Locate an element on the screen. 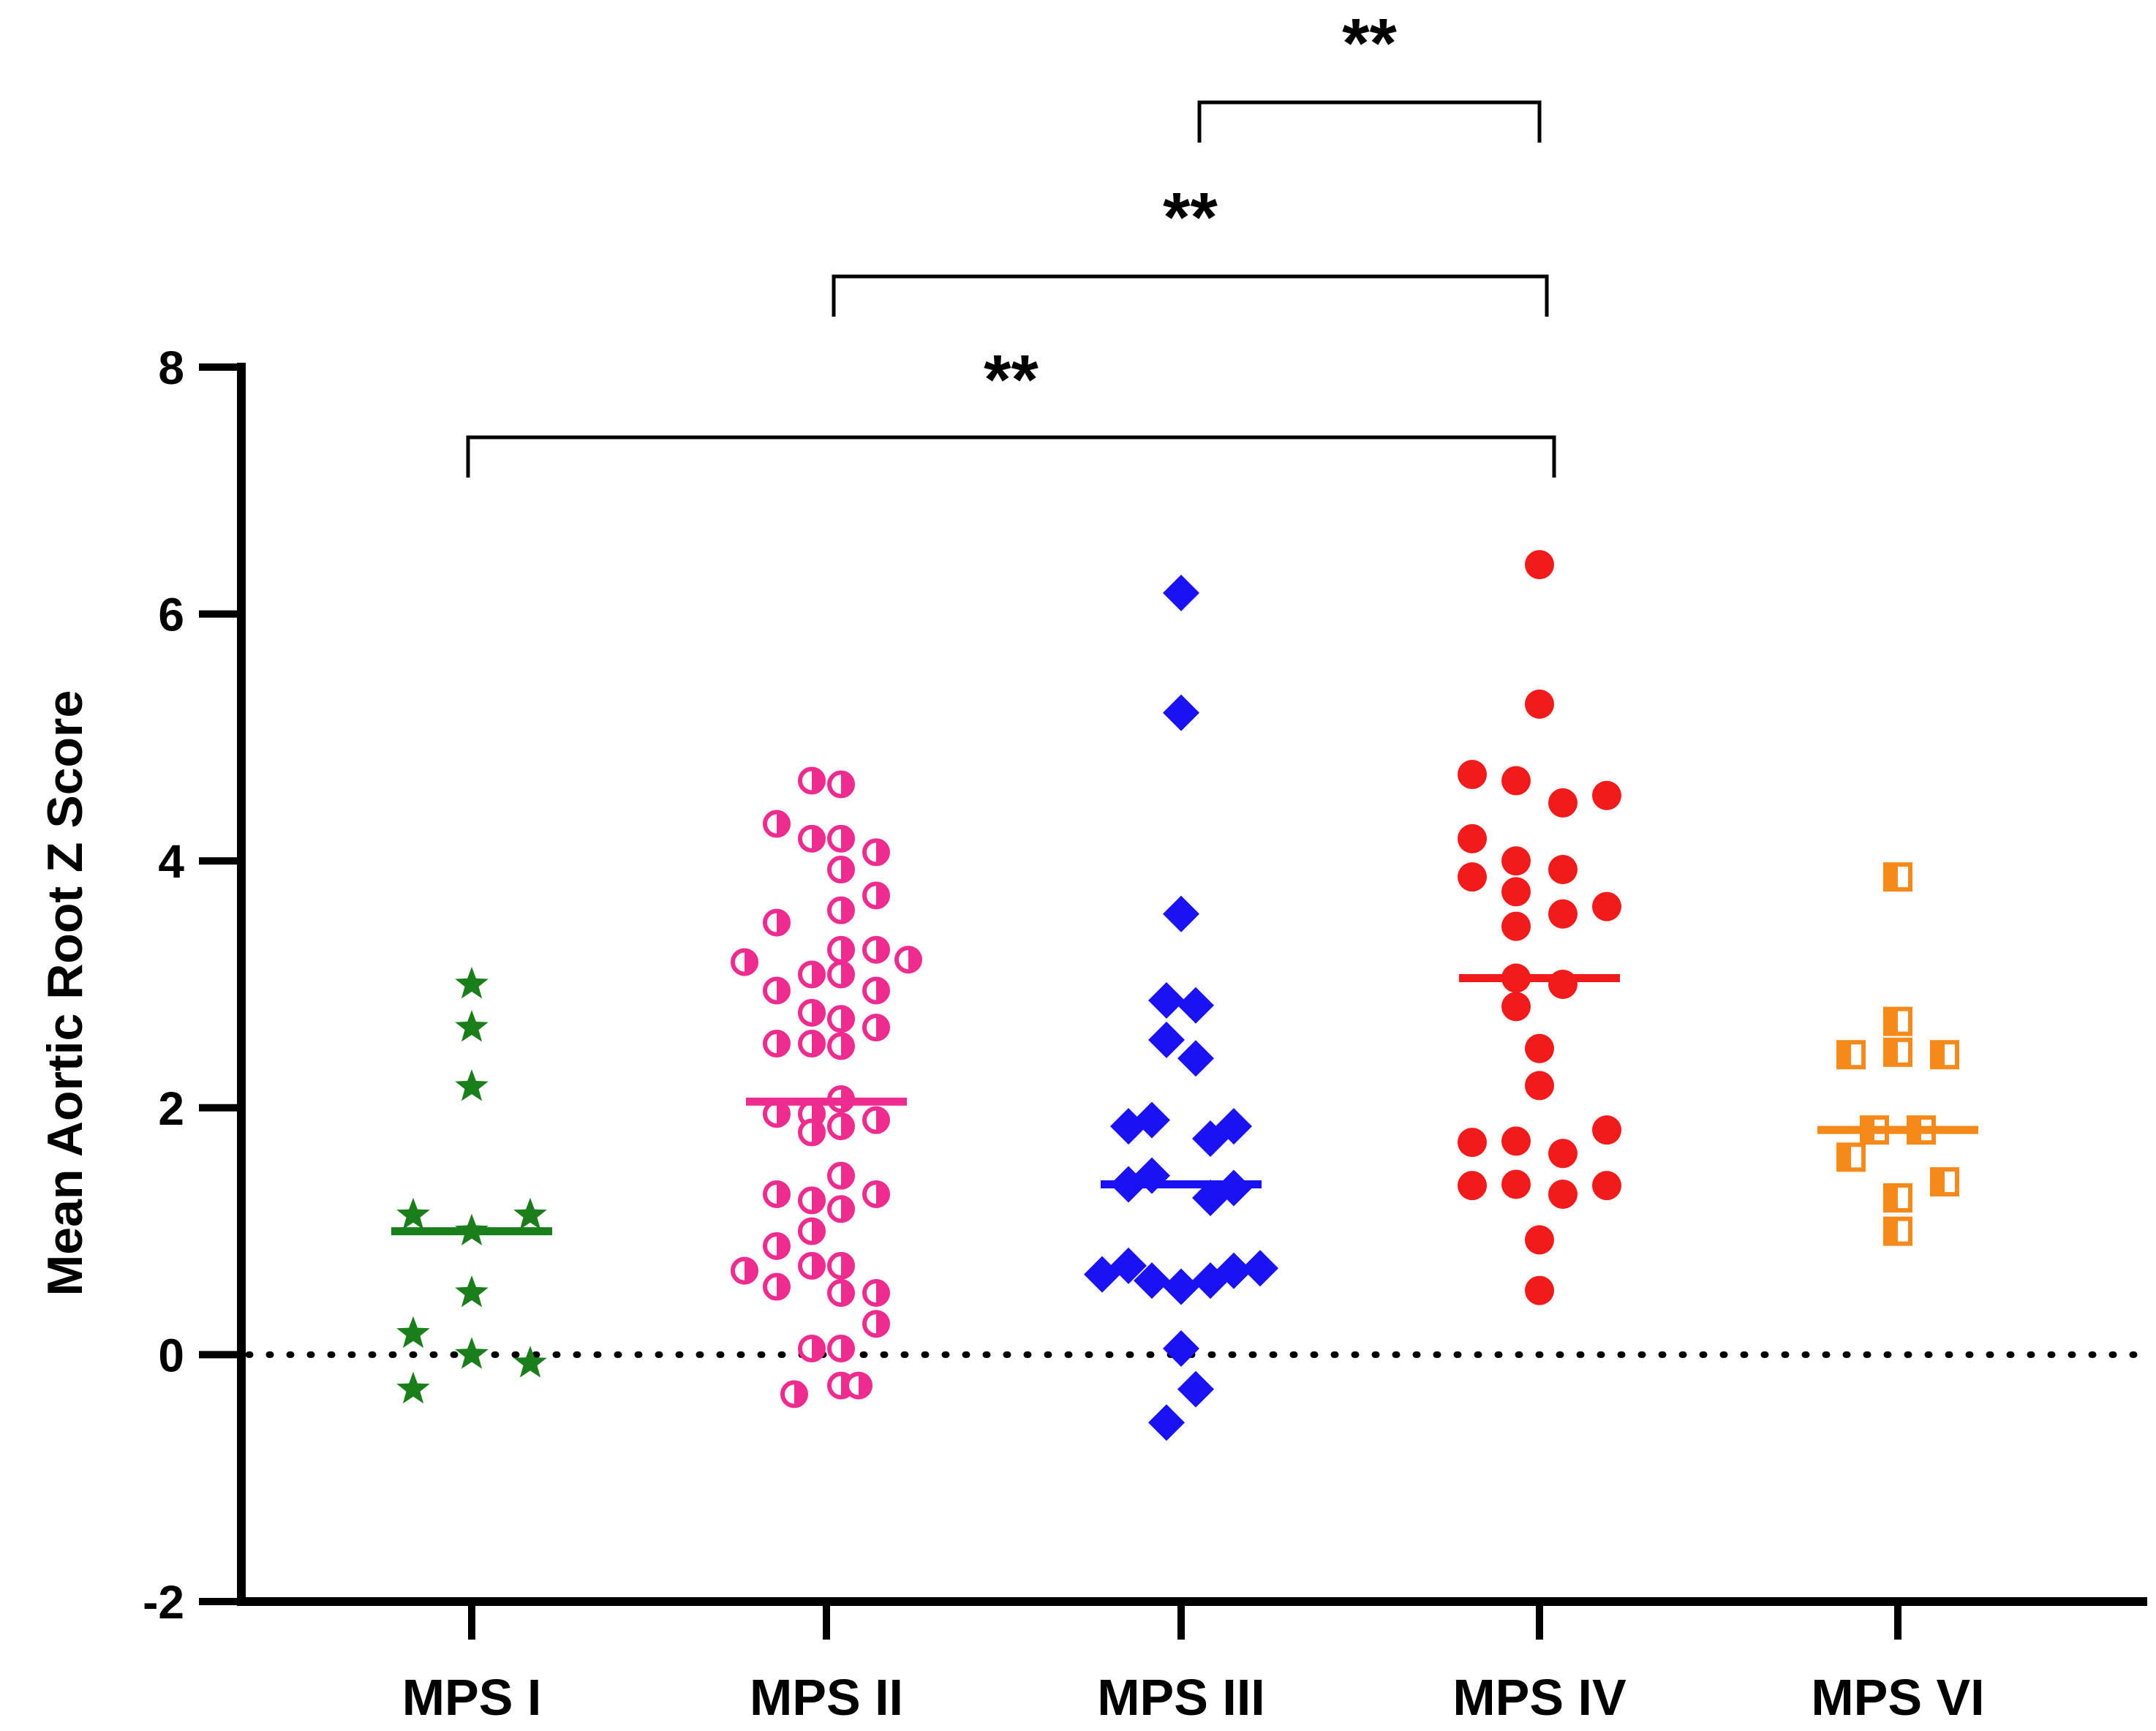 The width and height of the screenshot is (2156, 1731). significance-label: ** is located at coordinates (1190, 217).